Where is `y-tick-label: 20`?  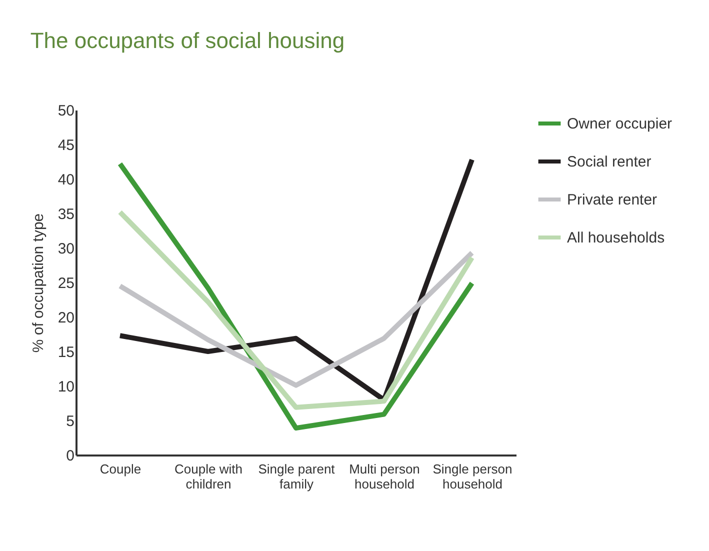 y-tick-label: 20 is located at coordinates (66, 318).